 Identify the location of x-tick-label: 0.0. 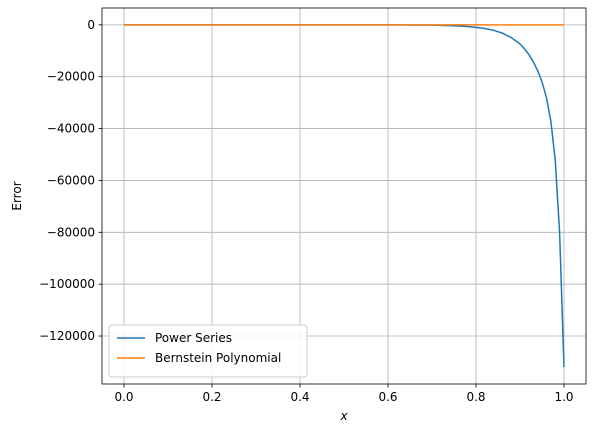
(123, 397).